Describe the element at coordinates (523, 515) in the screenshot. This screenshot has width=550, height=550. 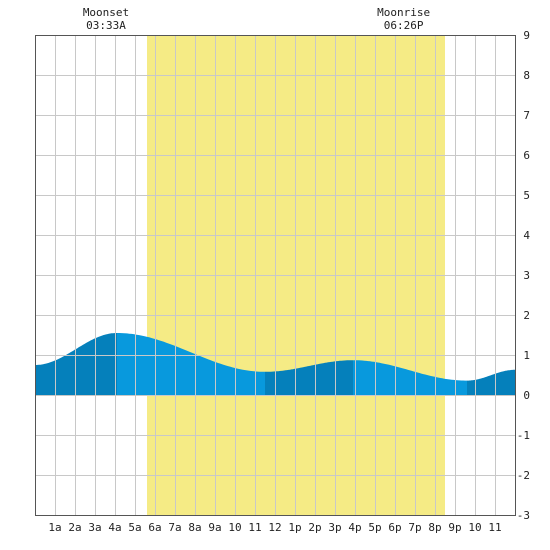
I see `y-tick-label: -3` at that location.